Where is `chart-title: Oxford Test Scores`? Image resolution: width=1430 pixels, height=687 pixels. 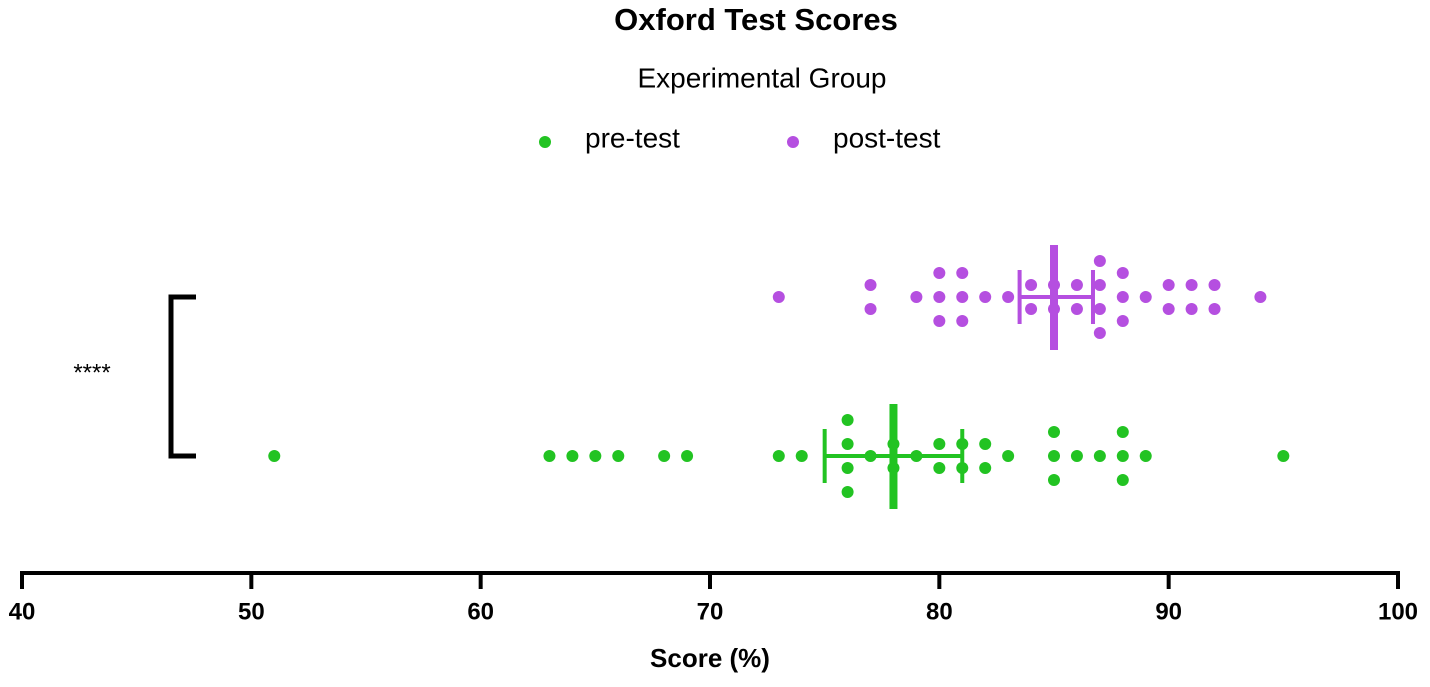
chart-title: Oxford Test Scores is located at coordinates (756, 19).